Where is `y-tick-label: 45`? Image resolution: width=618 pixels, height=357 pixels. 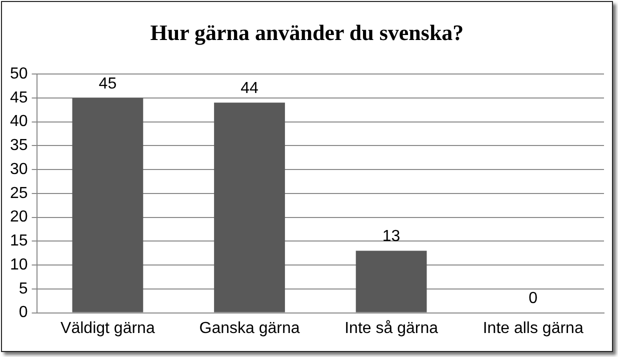 y-tick-label: 45 is located at coordinates (19, 97).